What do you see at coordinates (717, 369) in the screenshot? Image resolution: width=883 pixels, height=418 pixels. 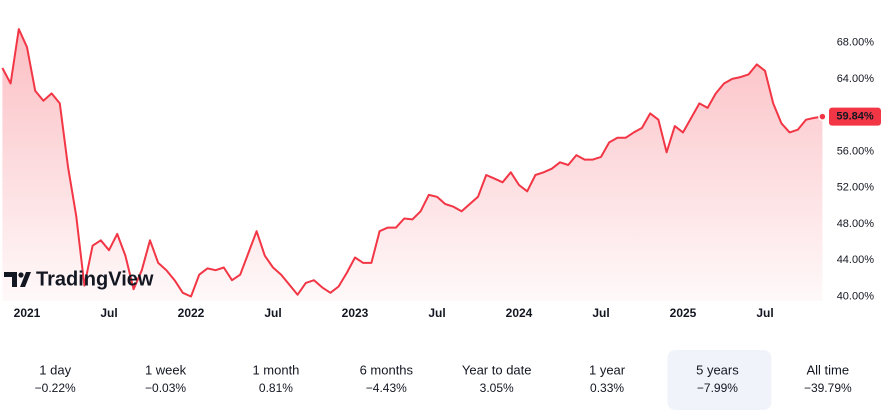 I see `period-name: 5 years` at bounding box center [717, 369].